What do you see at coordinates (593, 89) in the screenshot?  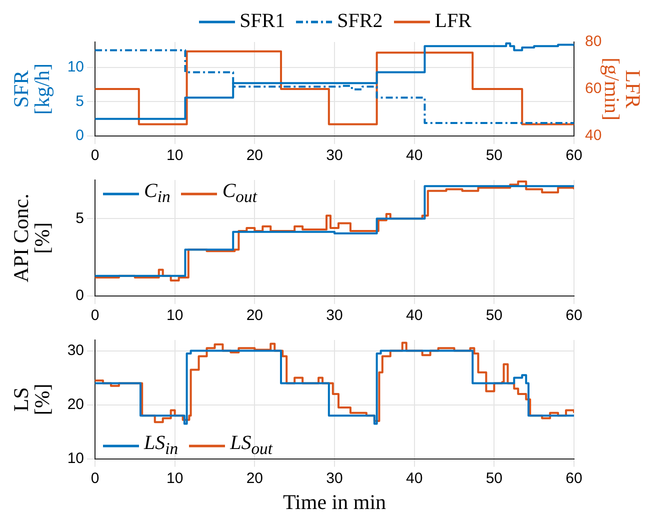 I see `y2-tick-label: 60` at bounding box center [593, 89].